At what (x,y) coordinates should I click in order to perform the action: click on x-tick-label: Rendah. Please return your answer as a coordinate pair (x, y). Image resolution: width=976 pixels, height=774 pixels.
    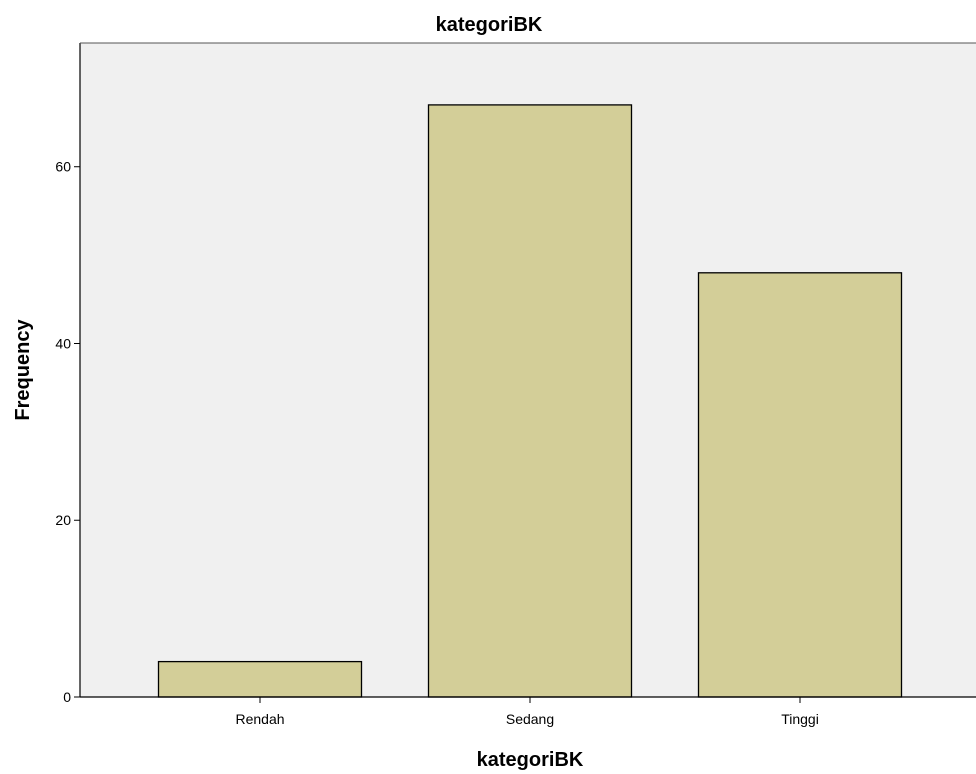
    Looking at the image, I should click on (259, 719).